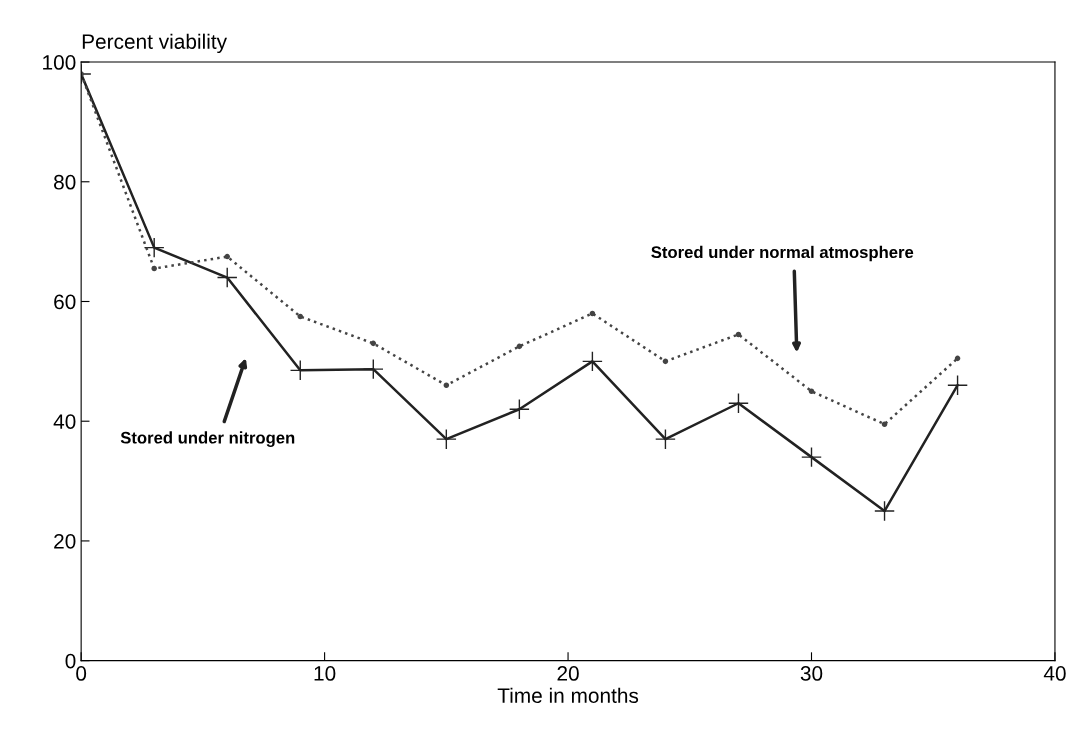 This screenshot has width=1082, height=730. Describe the element at coordinates (207, 439) in the screenshot. I see `annotation: Stored under nitrogen` at that location.